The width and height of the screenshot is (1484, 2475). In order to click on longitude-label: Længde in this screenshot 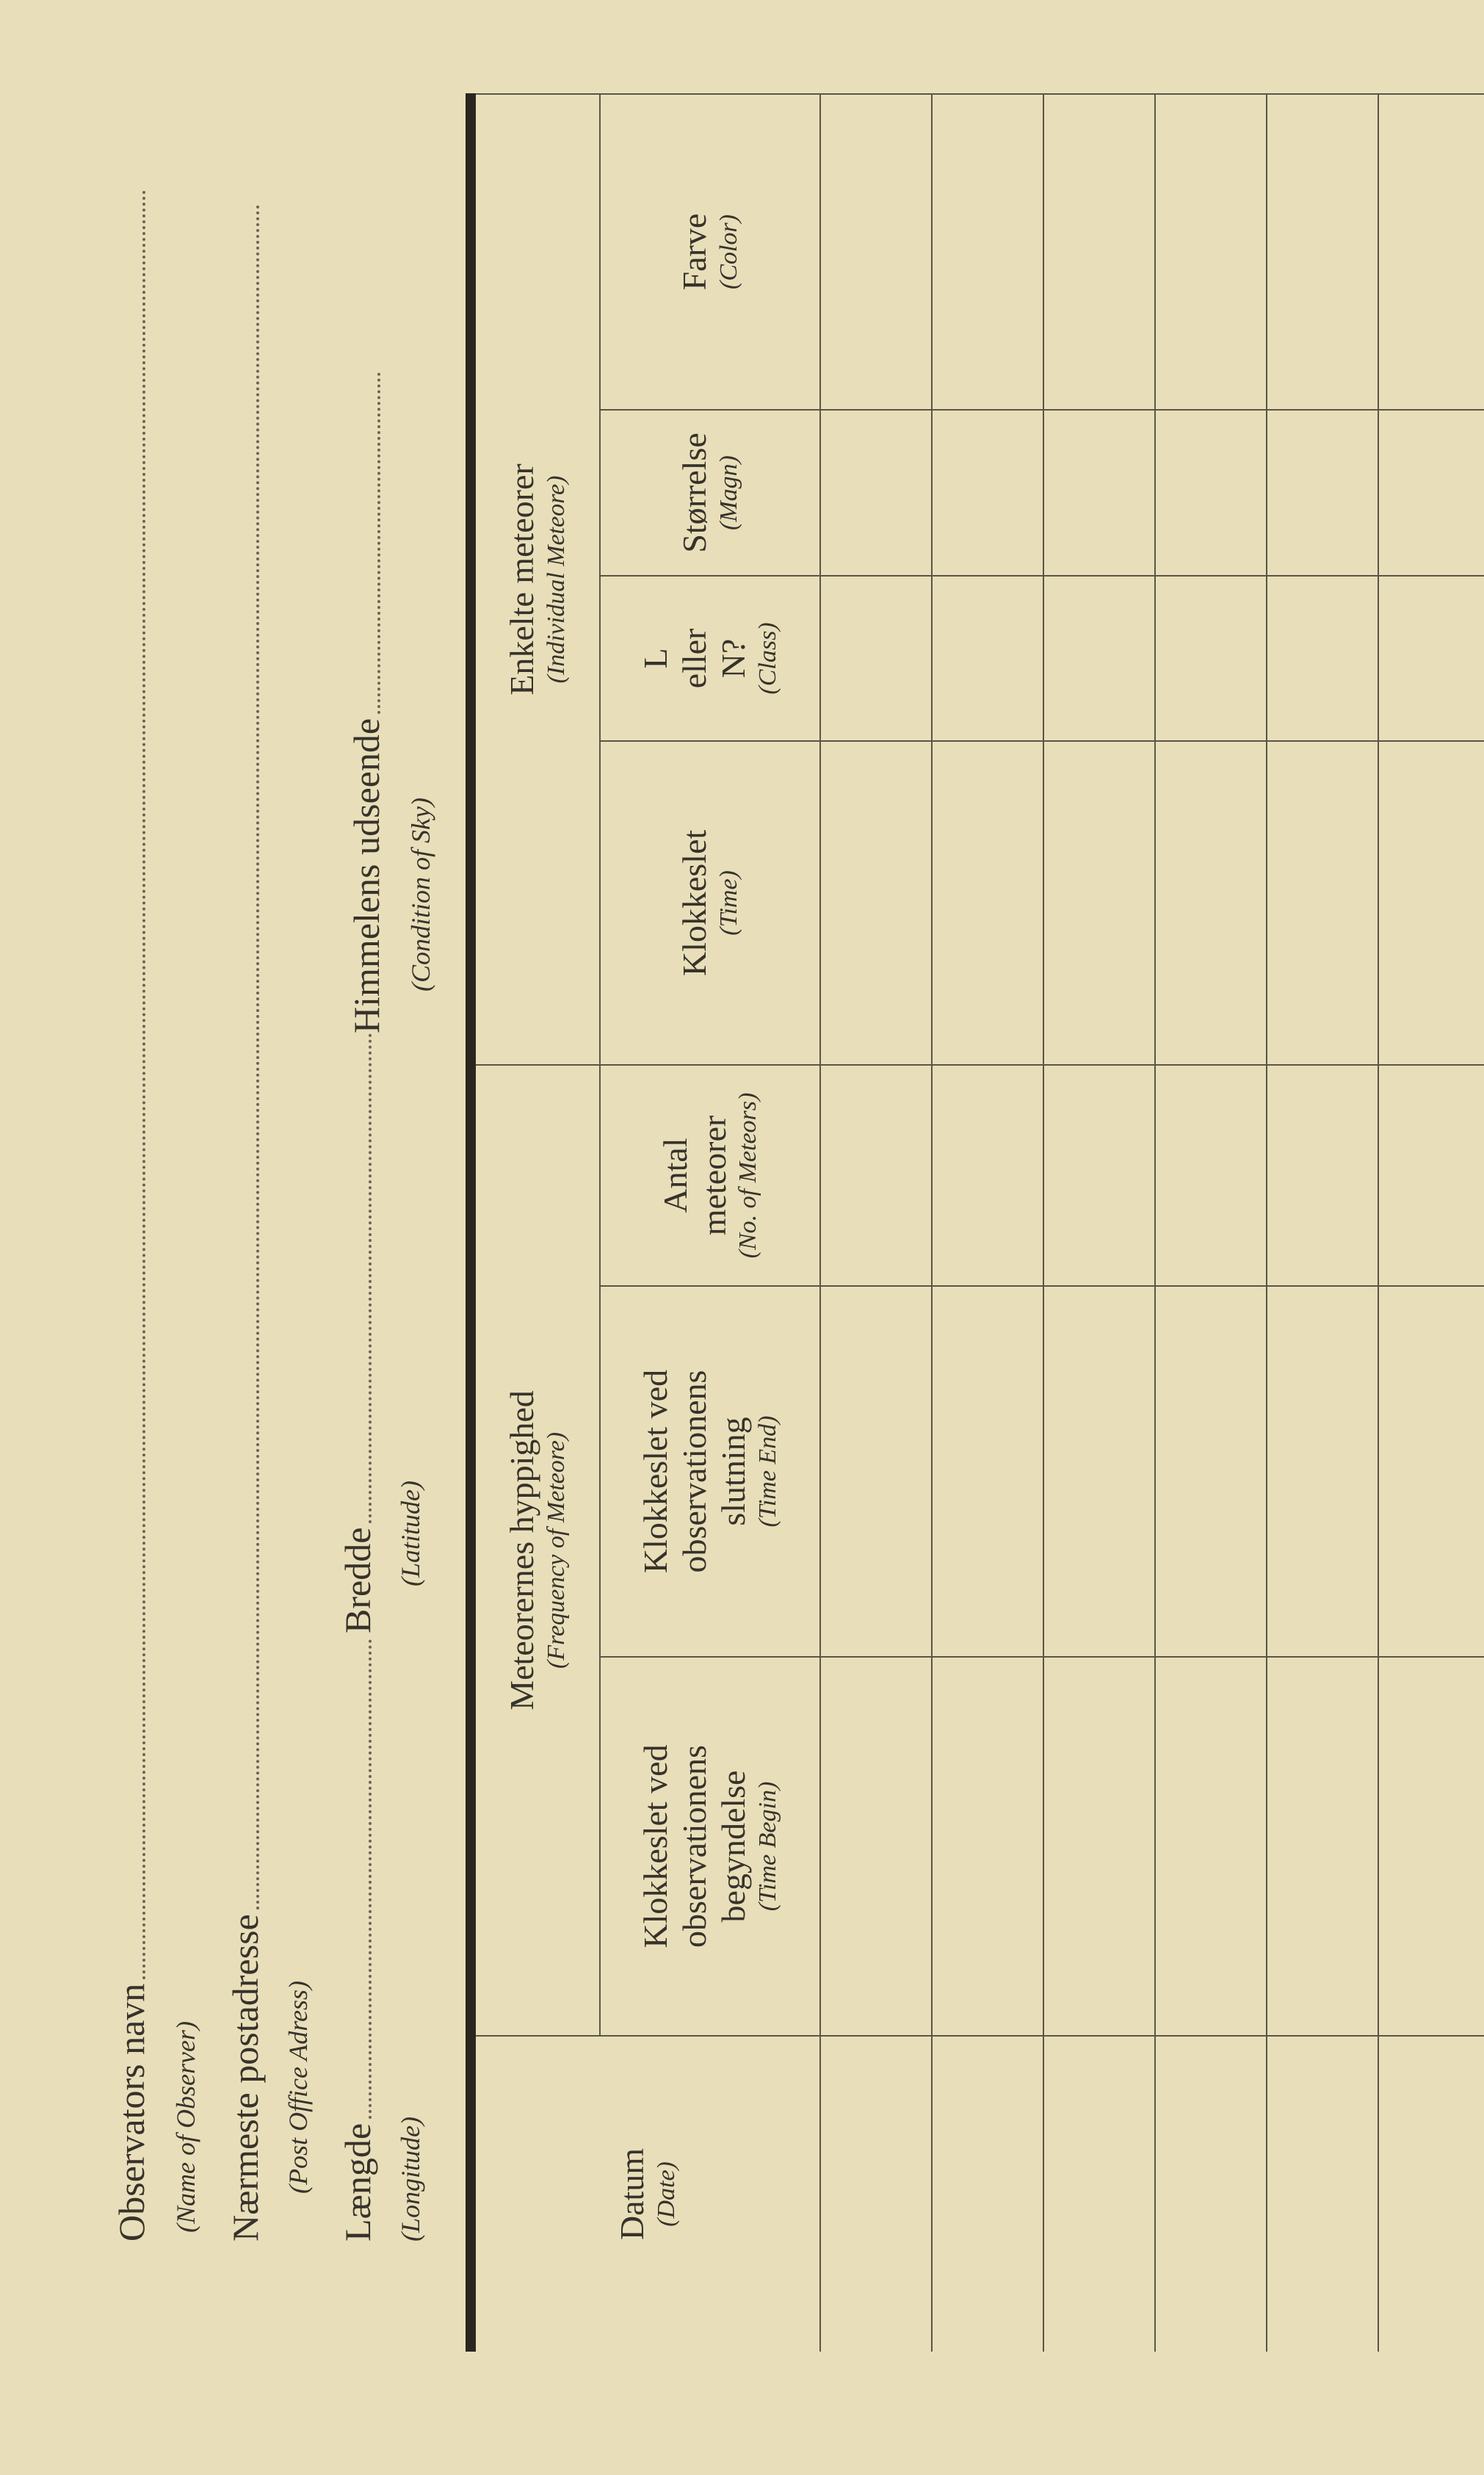, I will do `click(357, 2182)`.